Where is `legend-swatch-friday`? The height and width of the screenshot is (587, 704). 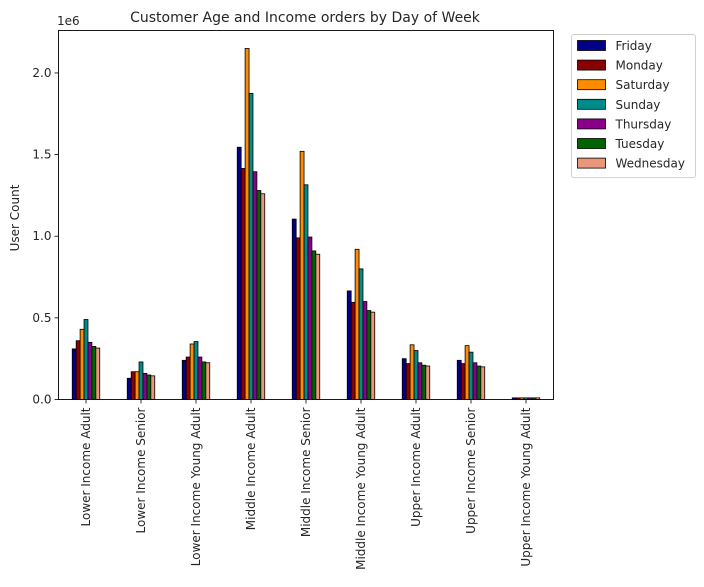 legend-swatch-friday is located at coordinates (591, 45).